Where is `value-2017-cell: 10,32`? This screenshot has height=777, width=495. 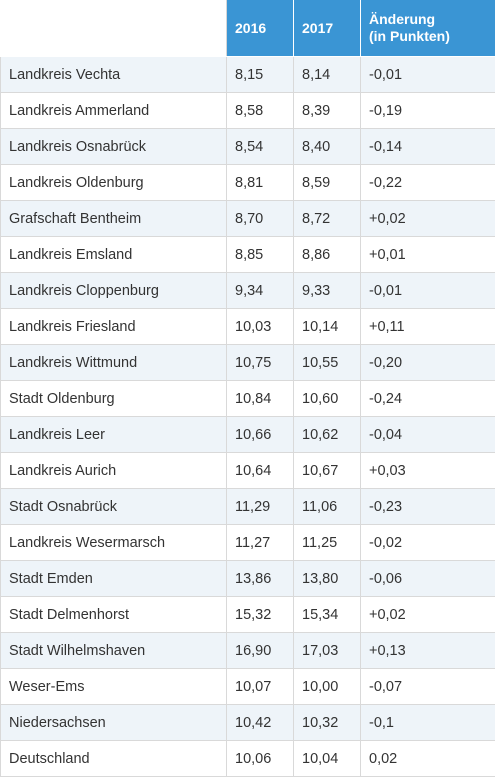
value-2017-cell: 10,32 is located at coordinates (327, 722).